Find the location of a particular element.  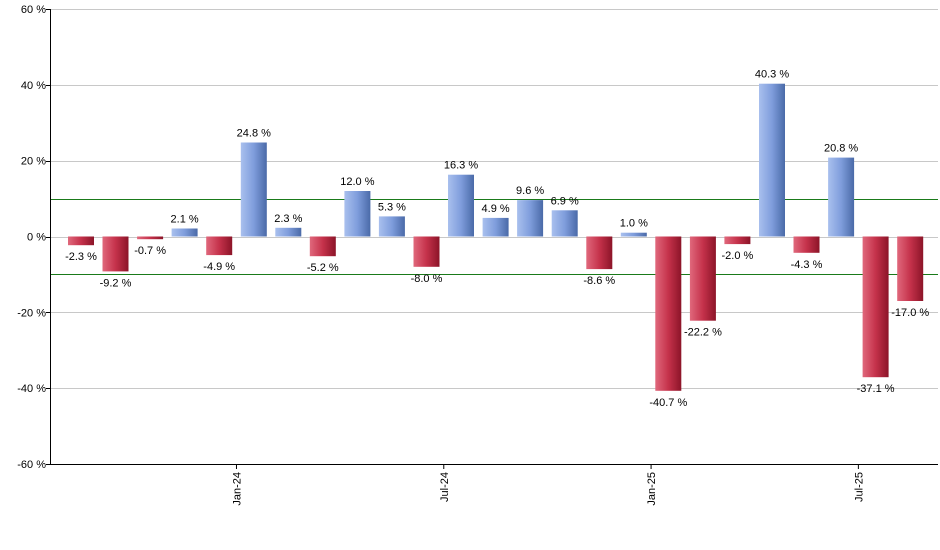

data-label: -8.0 % is located at coordinates (427, 279).